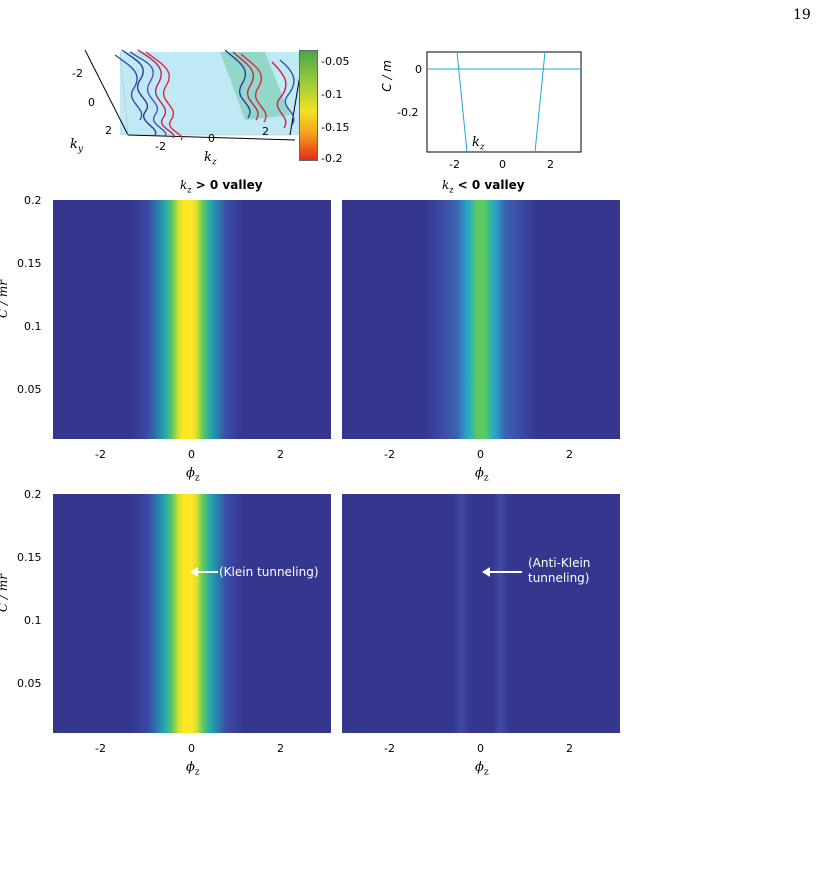 The height and width of the screenshot is (872, 826). I want to click on ky-tick: 0, so click(91, 102).